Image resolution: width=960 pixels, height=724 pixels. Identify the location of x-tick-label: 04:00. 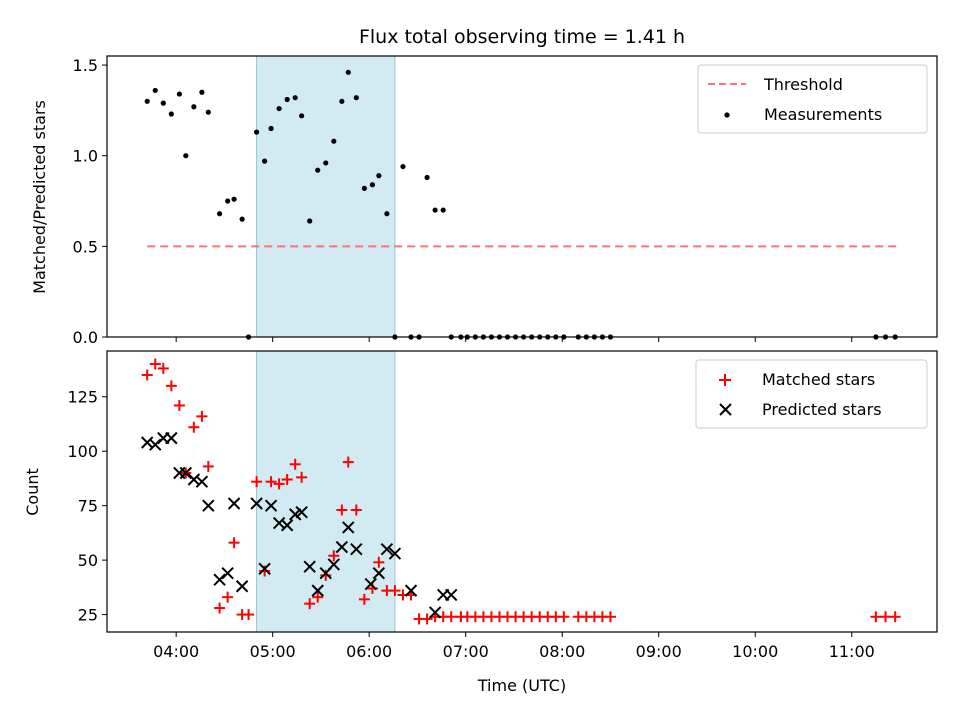
(176, 651).